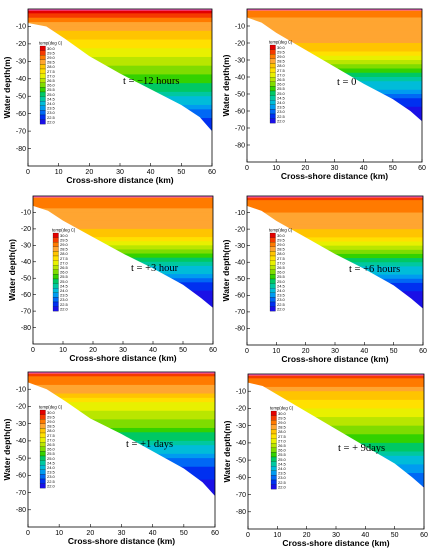 The width and height of the screenshot is (432, 550). What do you see at coordinates (248, 535) in the screenshot?
I see `x-tick-label: 0` at bounding box center [248, 535].